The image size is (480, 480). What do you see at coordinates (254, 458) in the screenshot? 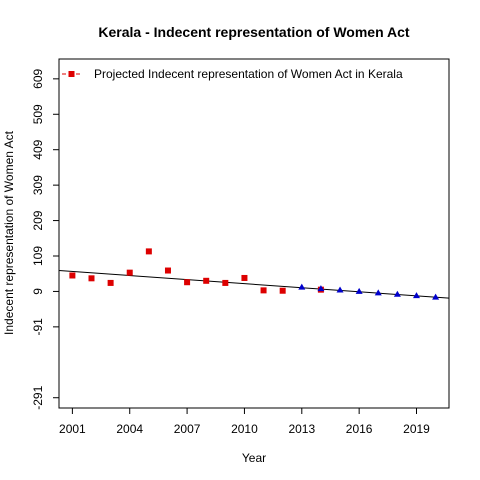
I see `x-axis-label: Year` at bounding box center [254, 458].